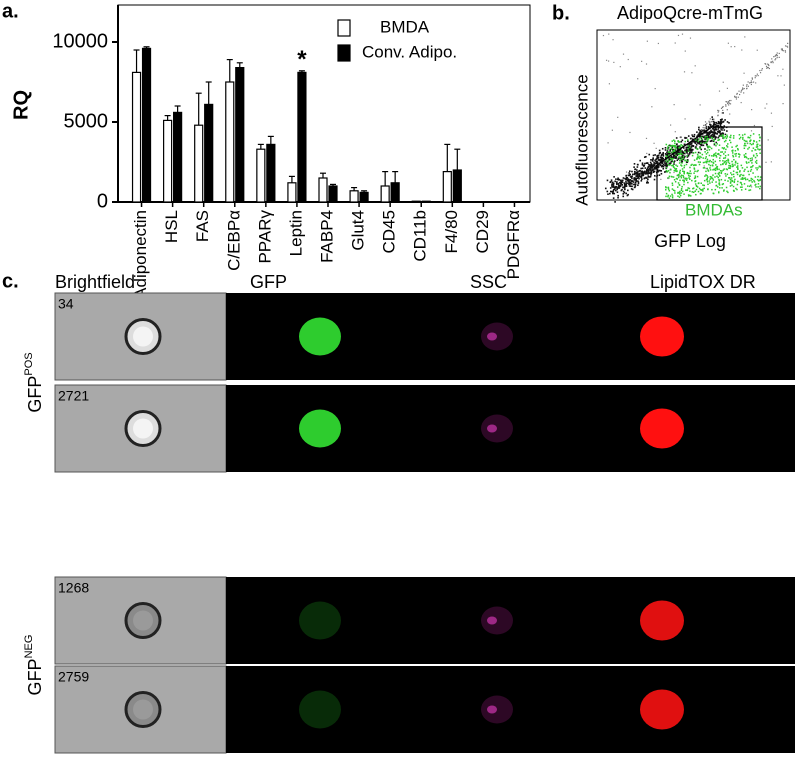  Describe the element at coordinates (21, 105) in the screenshot. I see `y-axis-label: RQ` at that location.